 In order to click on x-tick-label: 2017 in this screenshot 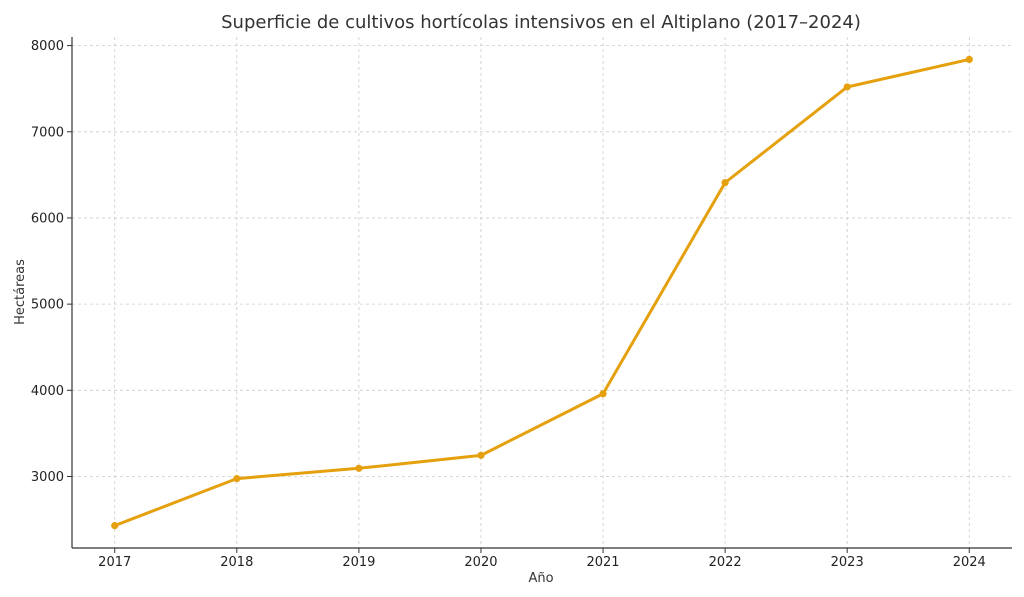, I will do `click(114, 562)`.